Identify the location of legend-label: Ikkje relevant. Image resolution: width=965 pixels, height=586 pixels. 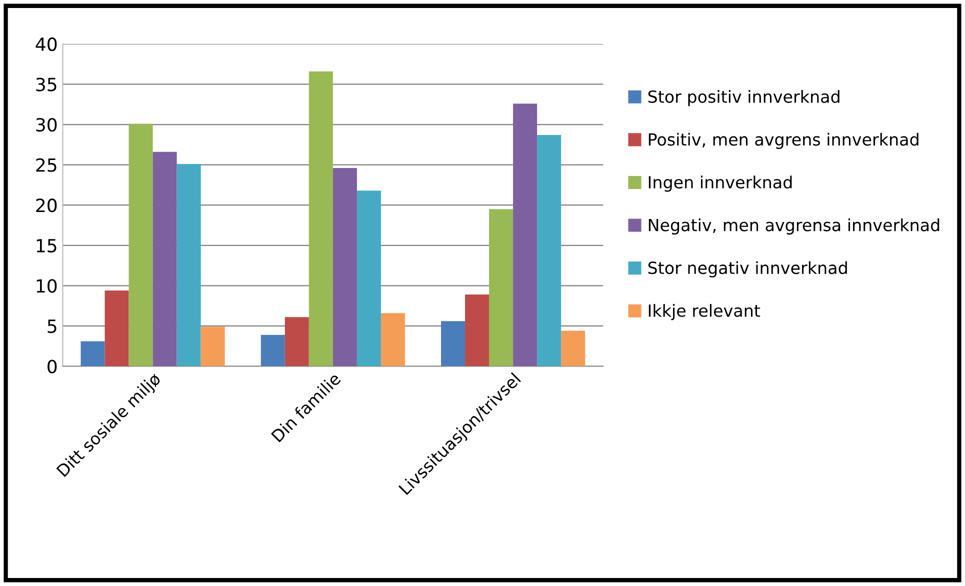
(704, 312).